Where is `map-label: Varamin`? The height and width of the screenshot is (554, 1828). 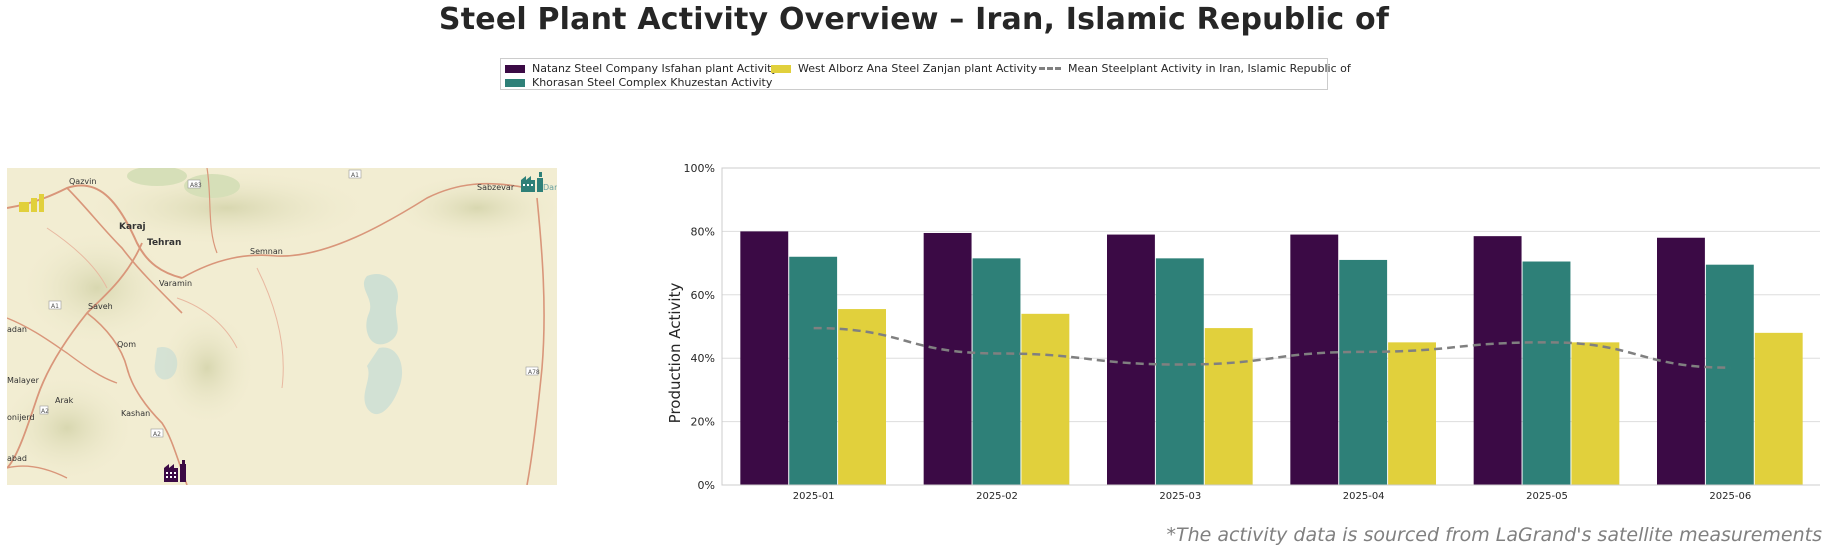
map-label: Varamin is located at coordinates (175, 283).